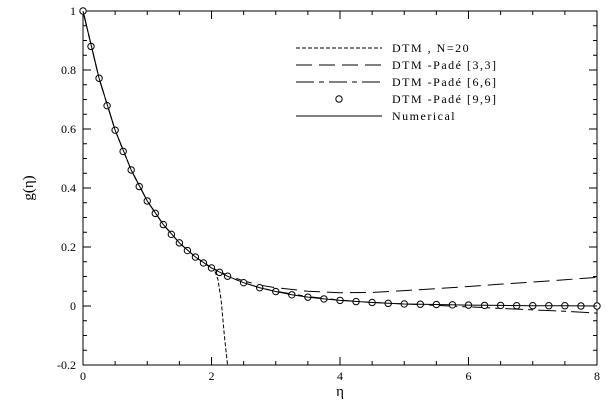 This screenshot has height=400, width=614. I want to click on y-tick-label: 0.8, so click(68, 70).